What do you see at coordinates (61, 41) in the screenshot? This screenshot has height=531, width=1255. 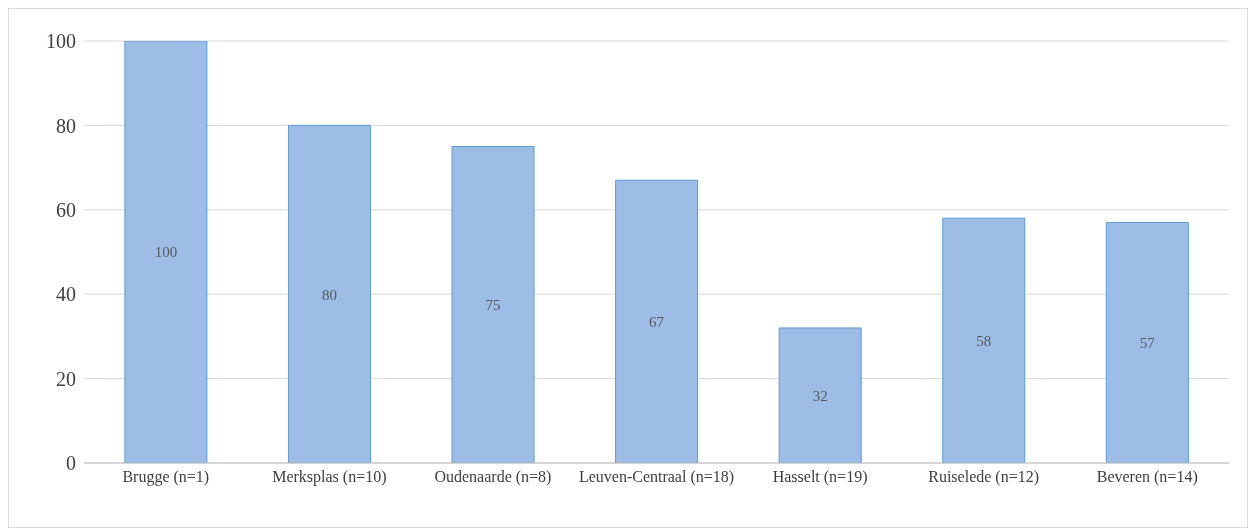 I see `y-tick-label: 100` at bounding box center [61, 41].